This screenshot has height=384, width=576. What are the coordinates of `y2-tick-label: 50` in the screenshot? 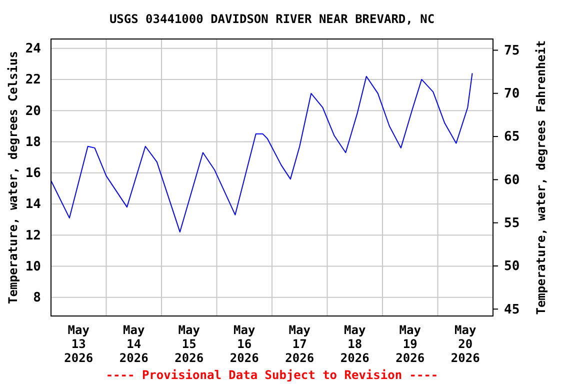 It's located at (512, 266).